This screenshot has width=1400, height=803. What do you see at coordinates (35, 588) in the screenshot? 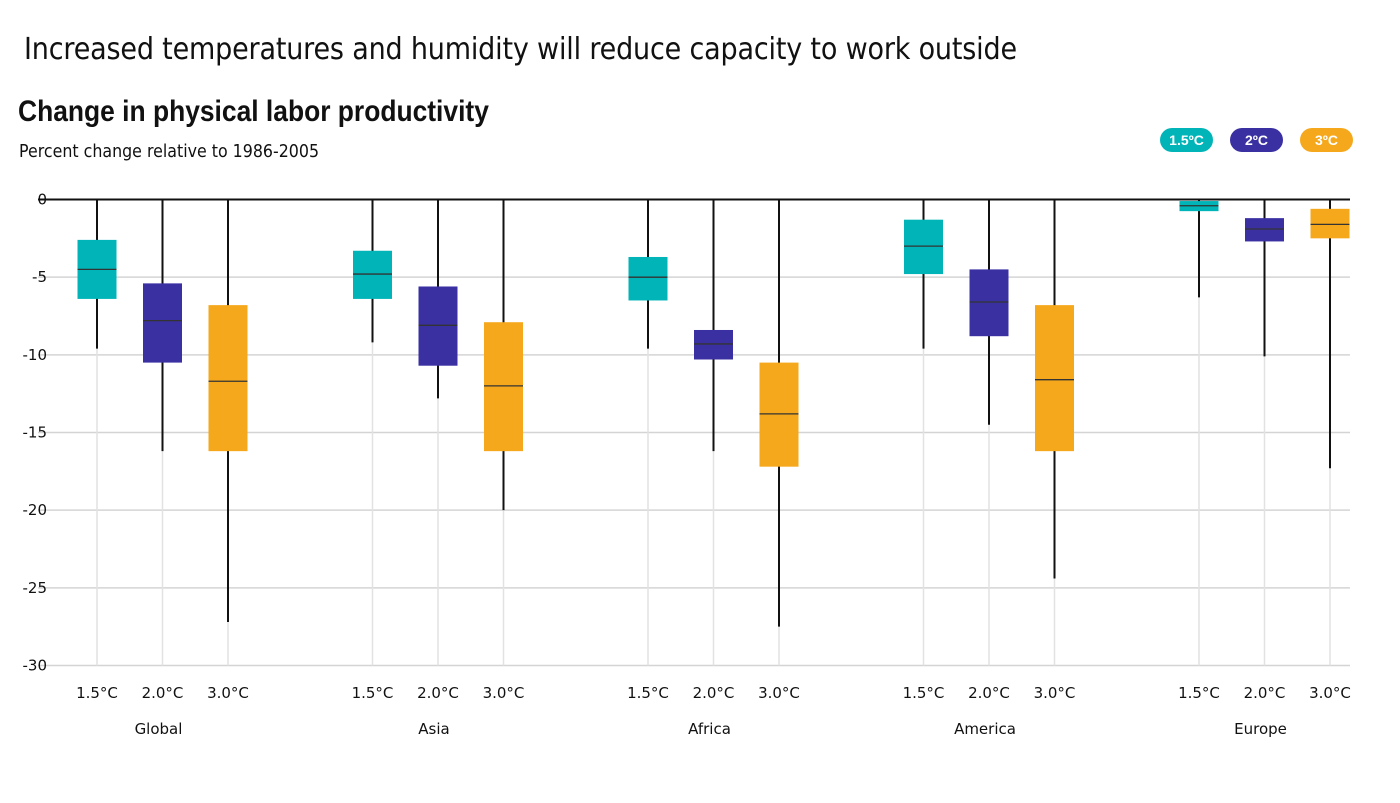
I see `y-tick-label: -25` at bounding box center [35, 588].